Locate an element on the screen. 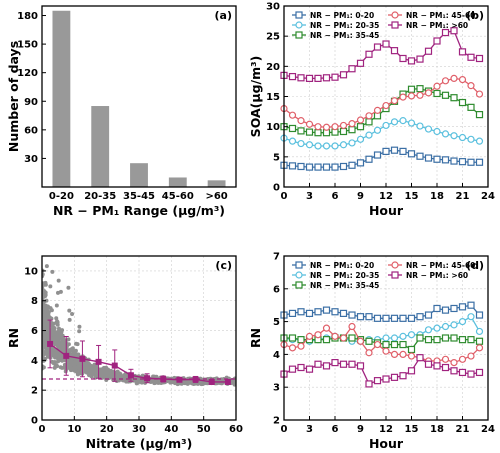 The width and height of the screenshot is (500, 453). panel-b-panel-tag: (b) is located at coordinates (475, 15).